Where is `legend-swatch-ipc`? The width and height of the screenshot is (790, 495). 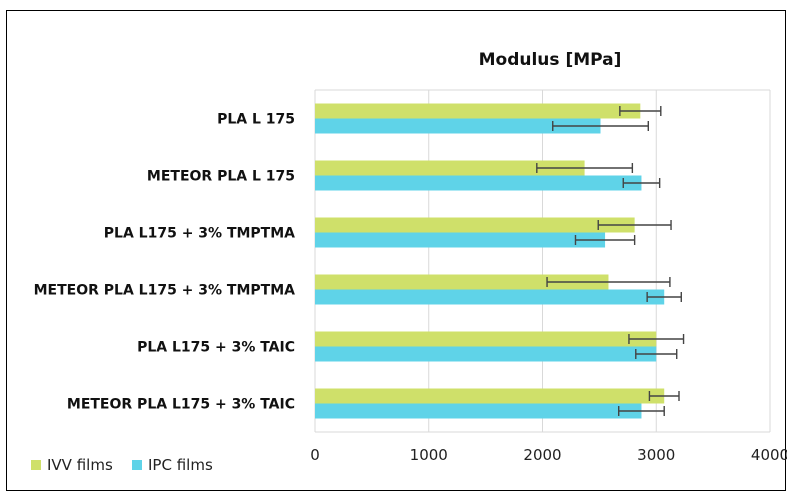 legend-swatch-ipc is located at coordinates (137, 465).